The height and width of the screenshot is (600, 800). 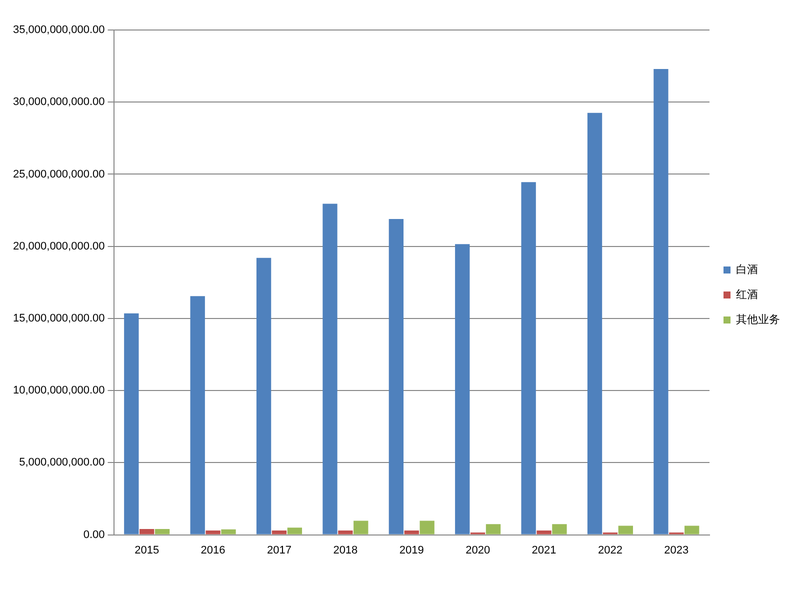 What do you see at coordinates (58, 30) in the screenshot?
I see `y-tick-label: 35,000,000,000.00` at bounding box center [58, 30].